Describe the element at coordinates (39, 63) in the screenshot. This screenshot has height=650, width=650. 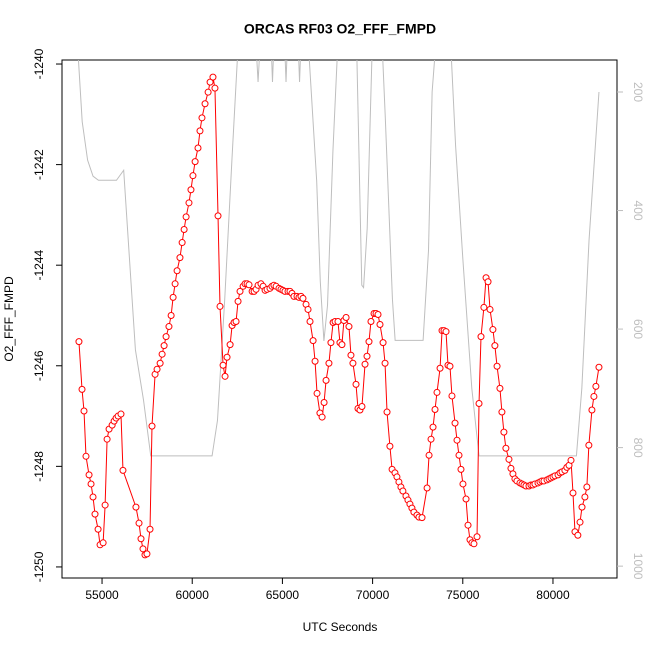
I see `y-tick-label: -1240` at that location.